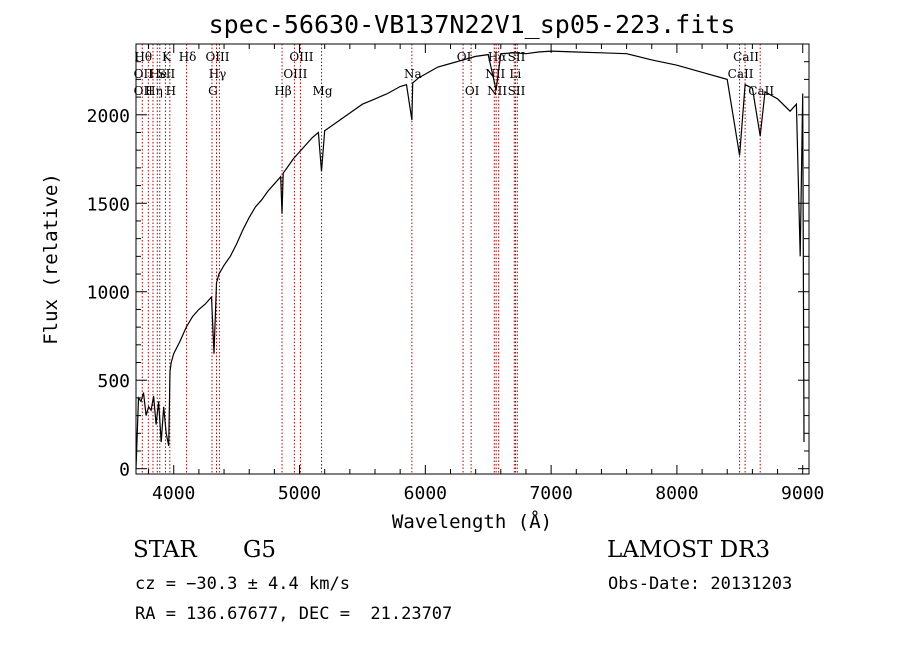 The width and height of the screenshot is (900, 649). I want to click on y-tick-label: 1500, so click(108, 204).